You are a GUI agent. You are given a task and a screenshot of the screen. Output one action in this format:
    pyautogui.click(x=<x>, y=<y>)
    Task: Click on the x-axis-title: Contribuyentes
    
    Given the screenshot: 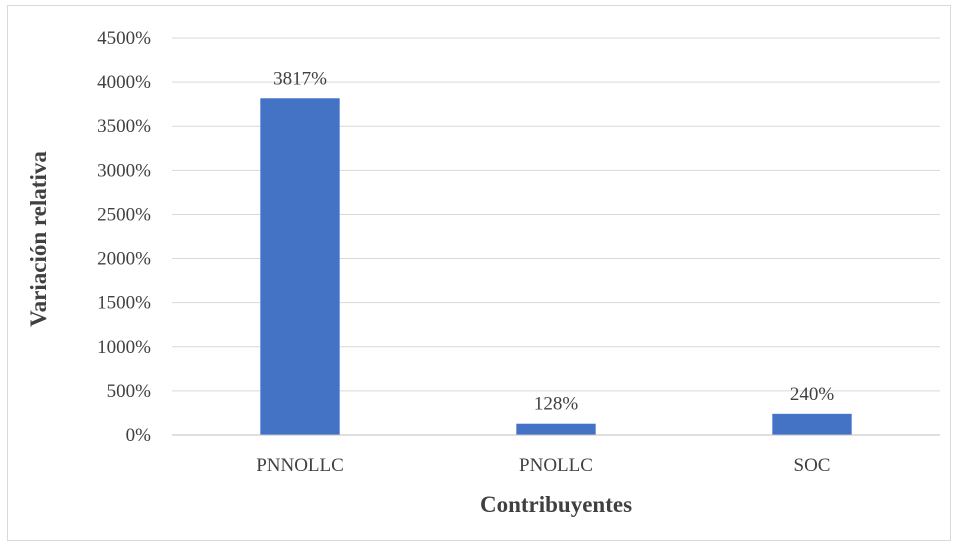 What is the action you would take?
    pyautogui.click(x=556, y=504)
    